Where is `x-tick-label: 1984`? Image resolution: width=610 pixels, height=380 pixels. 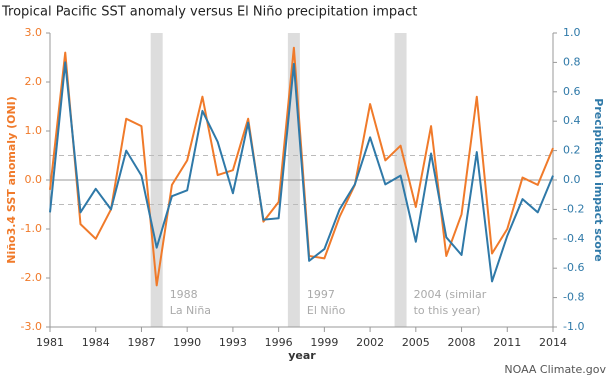 x-tick-label: 1984 is located at coordinates (96, 342).